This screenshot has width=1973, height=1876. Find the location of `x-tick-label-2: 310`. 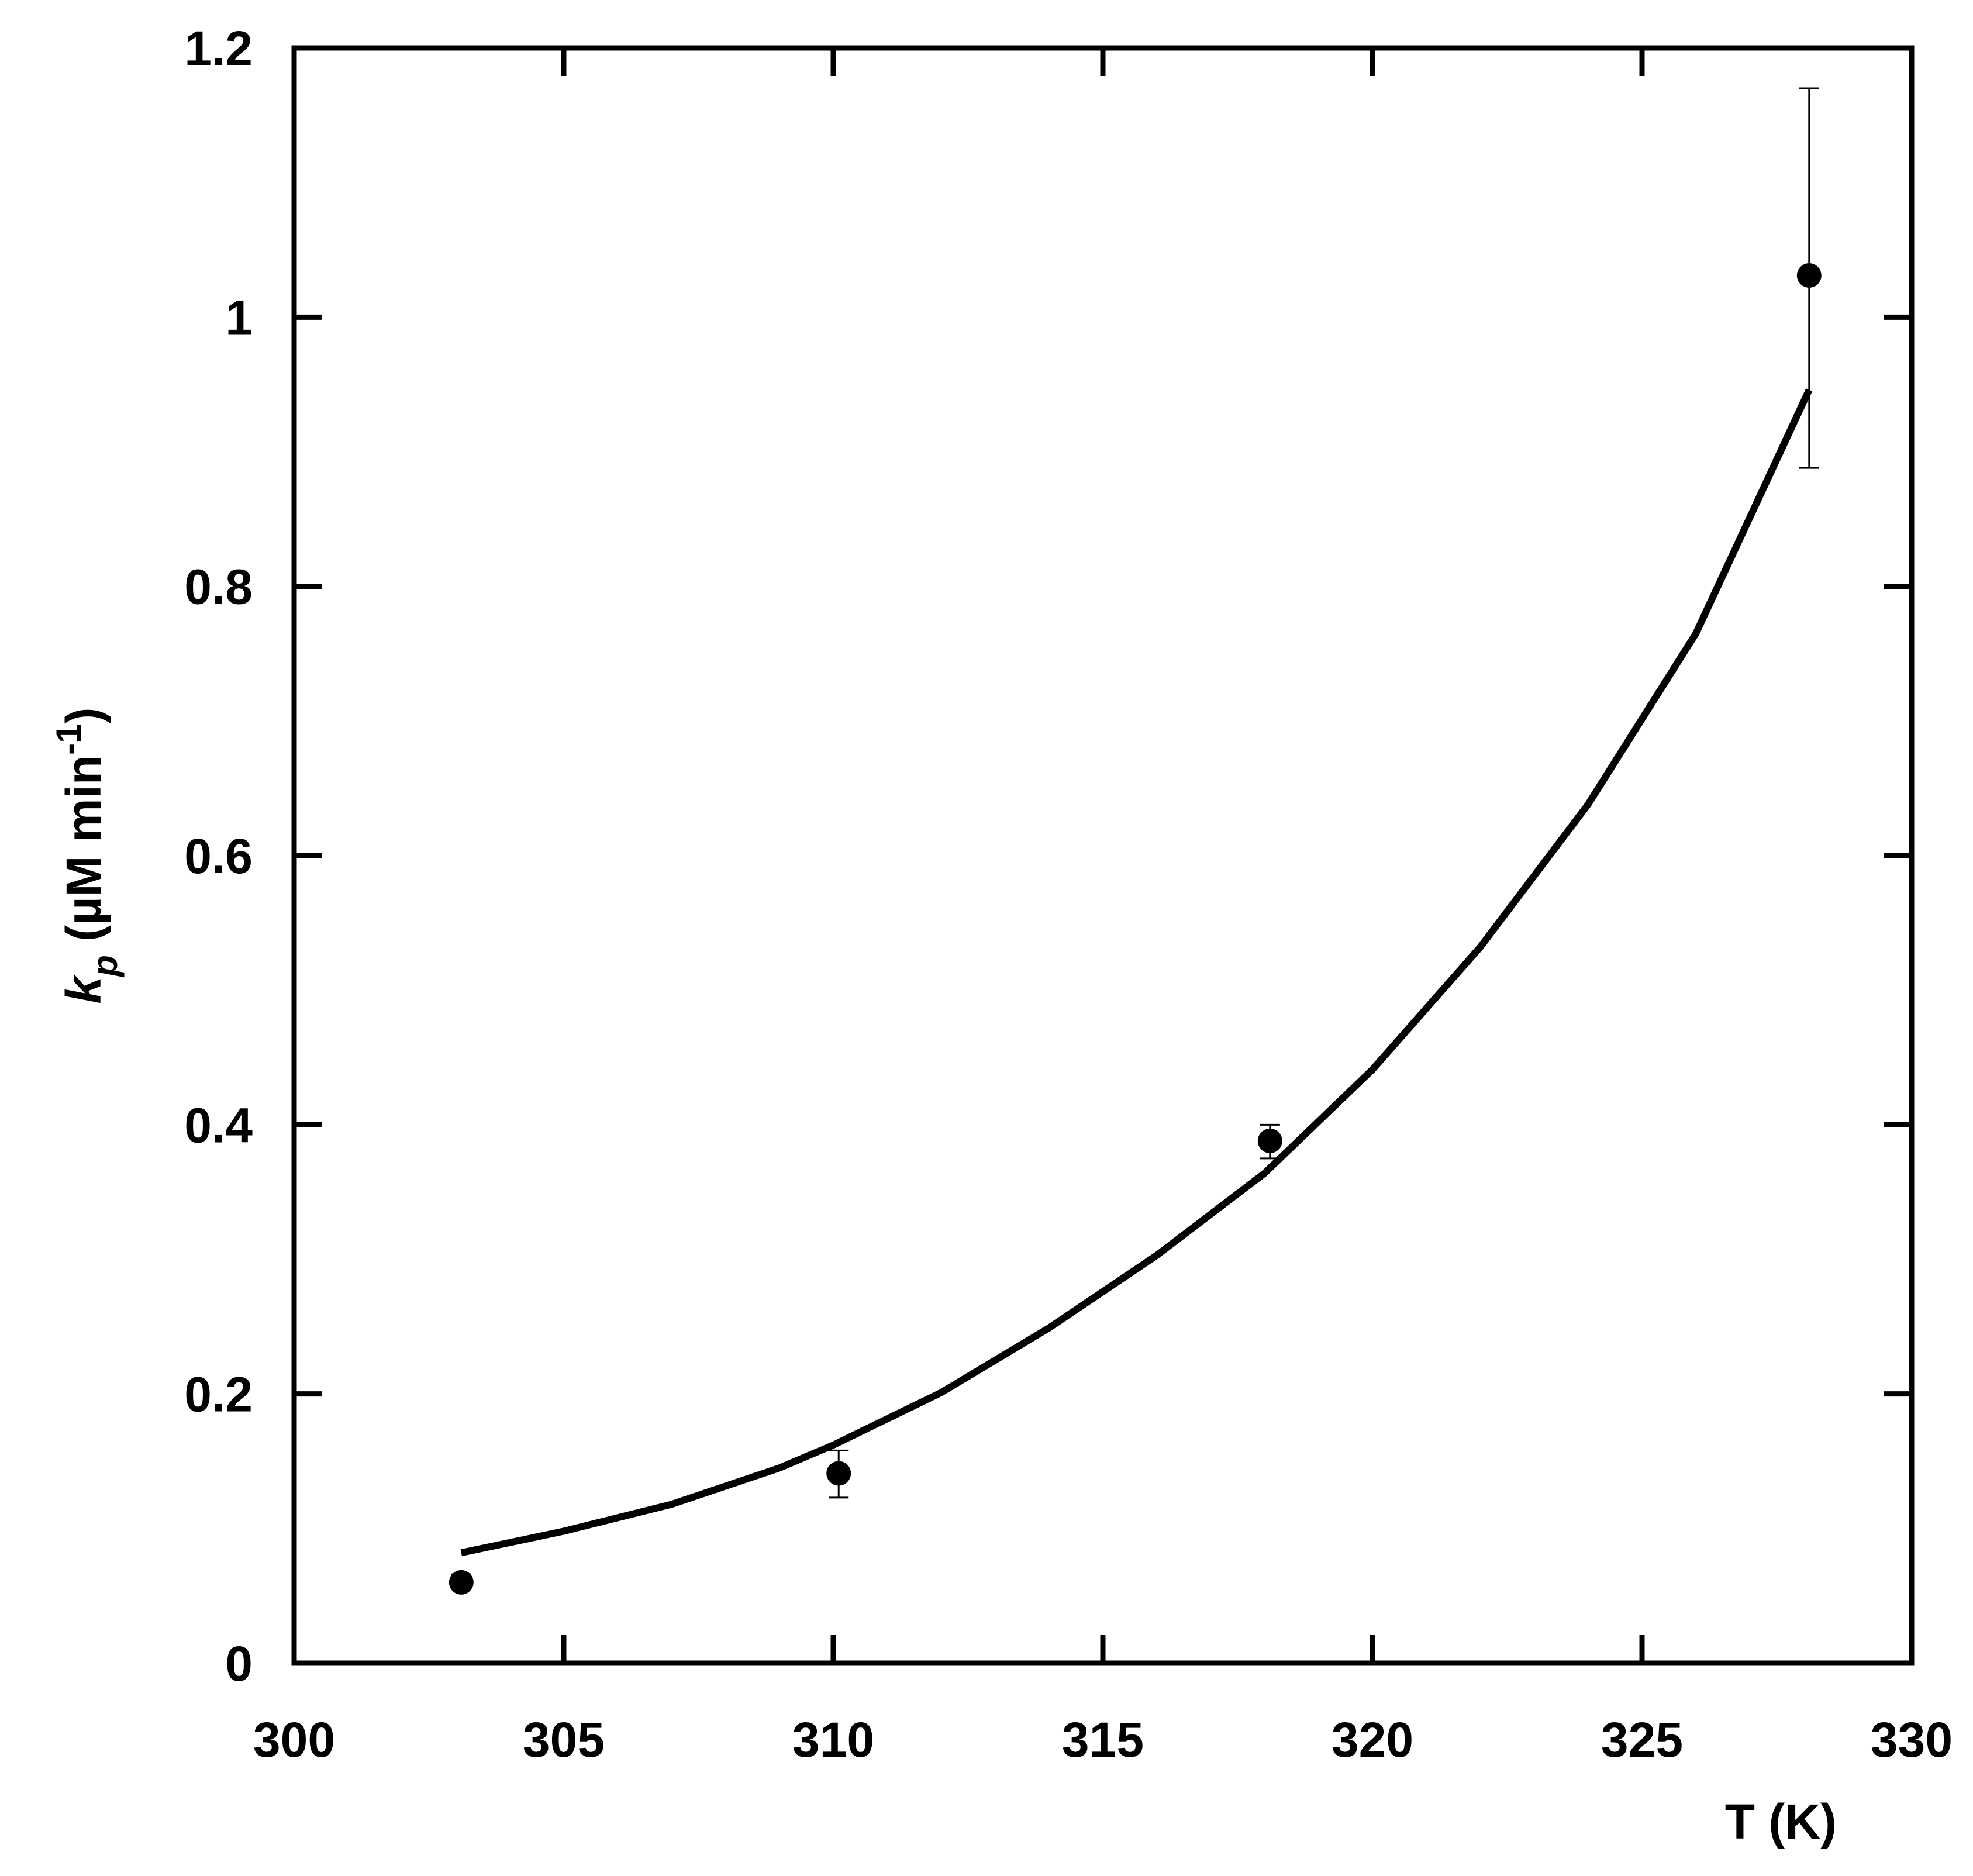

x-tick-label-2: 310 is located at coordinates (833, 1740).